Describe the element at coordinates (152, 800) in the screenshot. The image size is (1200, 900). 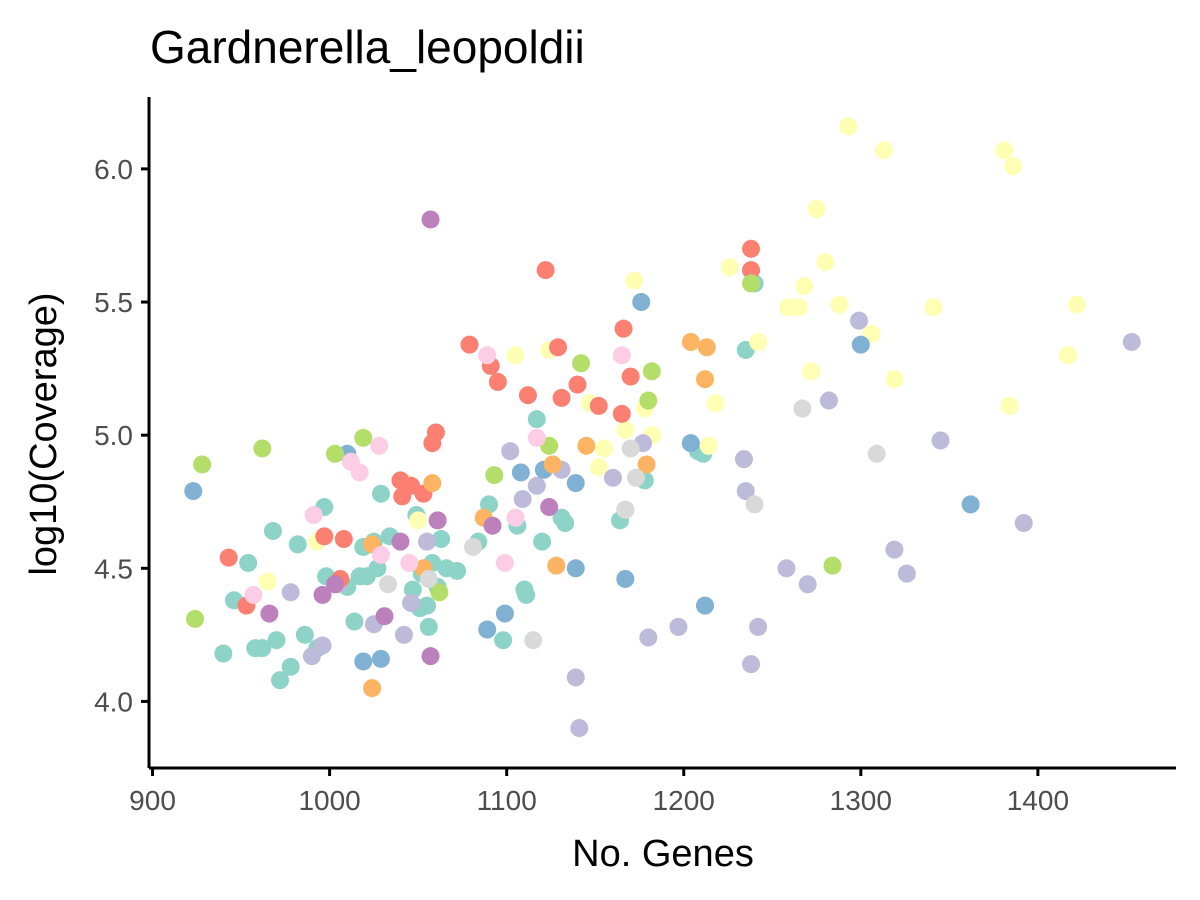
I see `x-tick-label: 900` at that location.